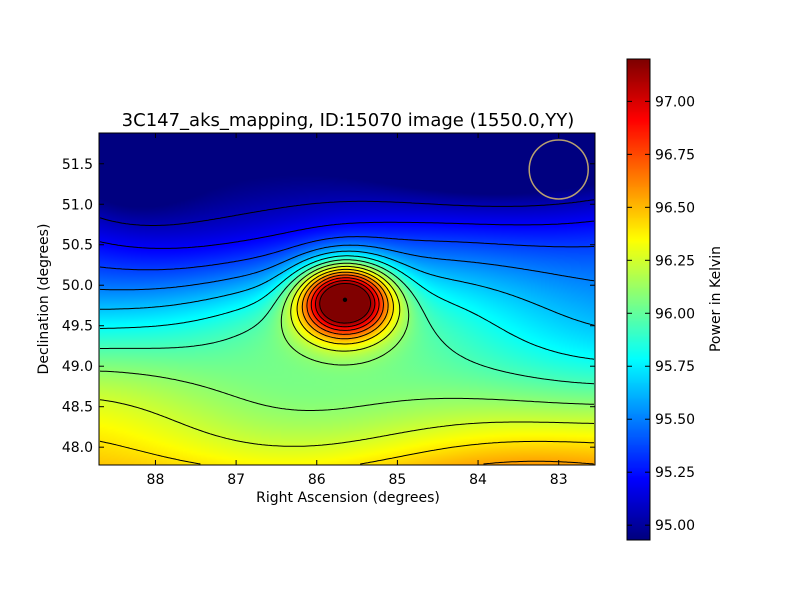 Image resolution: width=800 pixels, height=600 pixels. I want to click on y-tick-label: 51.0, so click(77, 205).